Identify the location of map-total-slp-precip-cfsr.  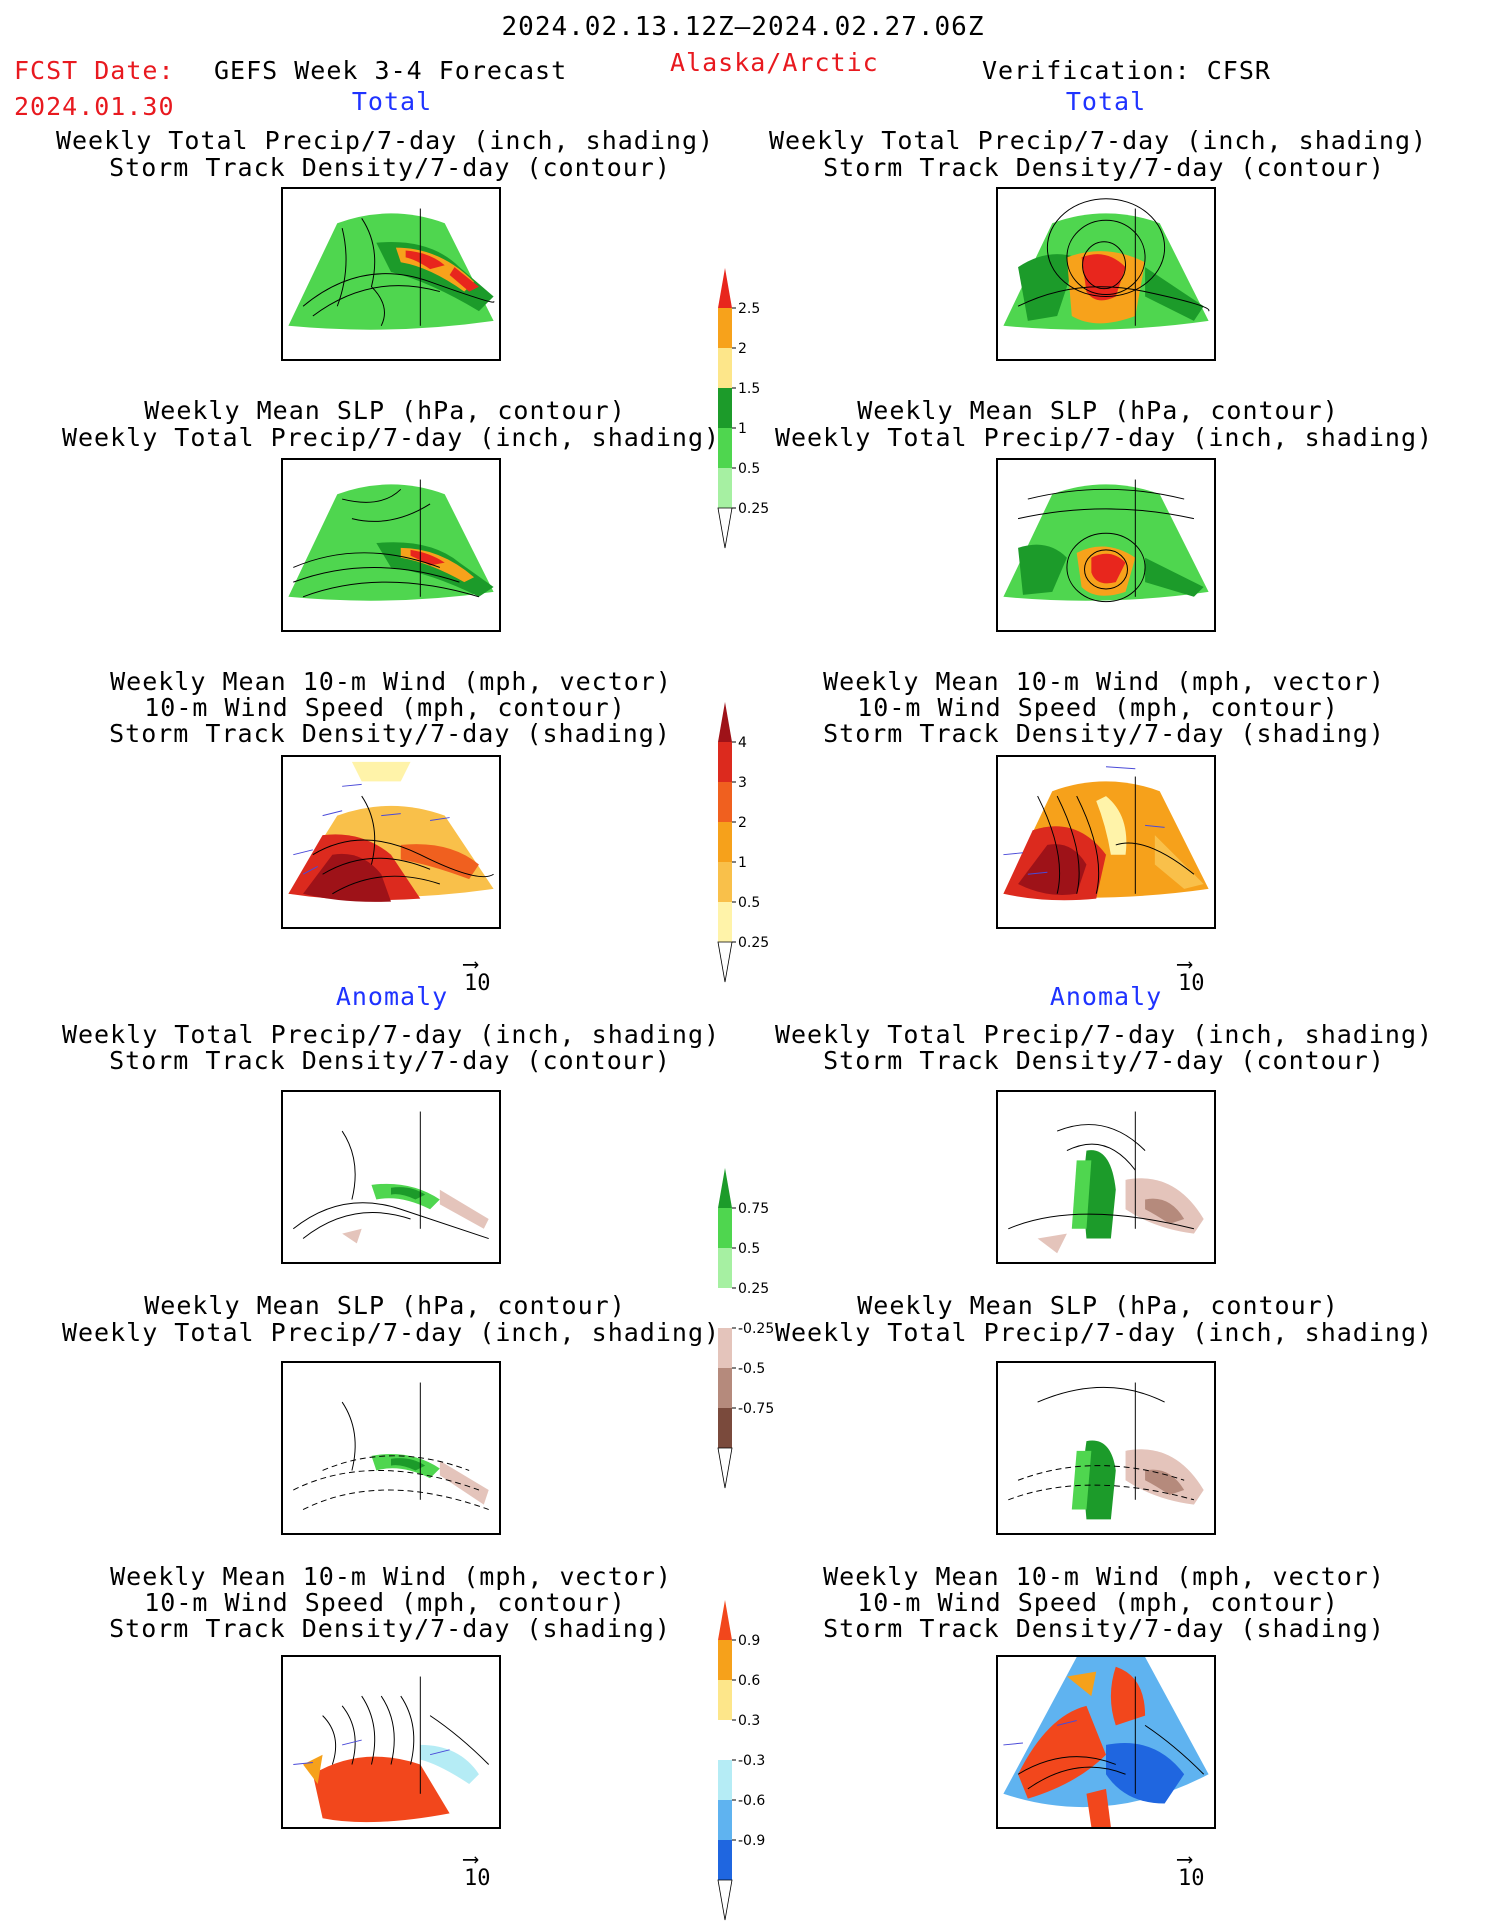
(1106, 545).